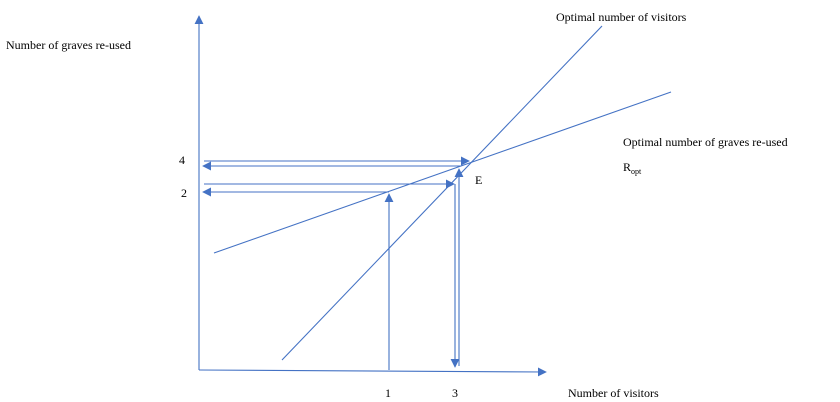 The height and width of the screenshot is (402, 840). Describe the element at coordinates (68, 45) in the screenshot. I see `y-axis-label: Number of graves re-used` at that location.